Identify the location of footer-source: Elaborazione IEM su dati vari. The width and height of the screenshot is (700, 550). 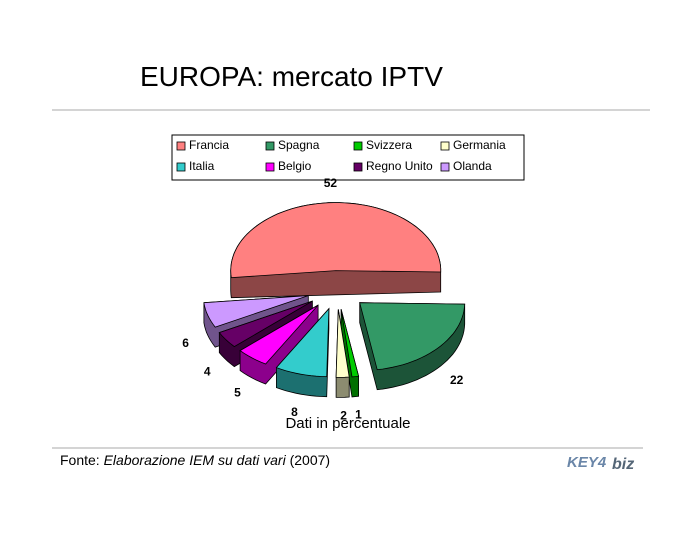
(194, 460).